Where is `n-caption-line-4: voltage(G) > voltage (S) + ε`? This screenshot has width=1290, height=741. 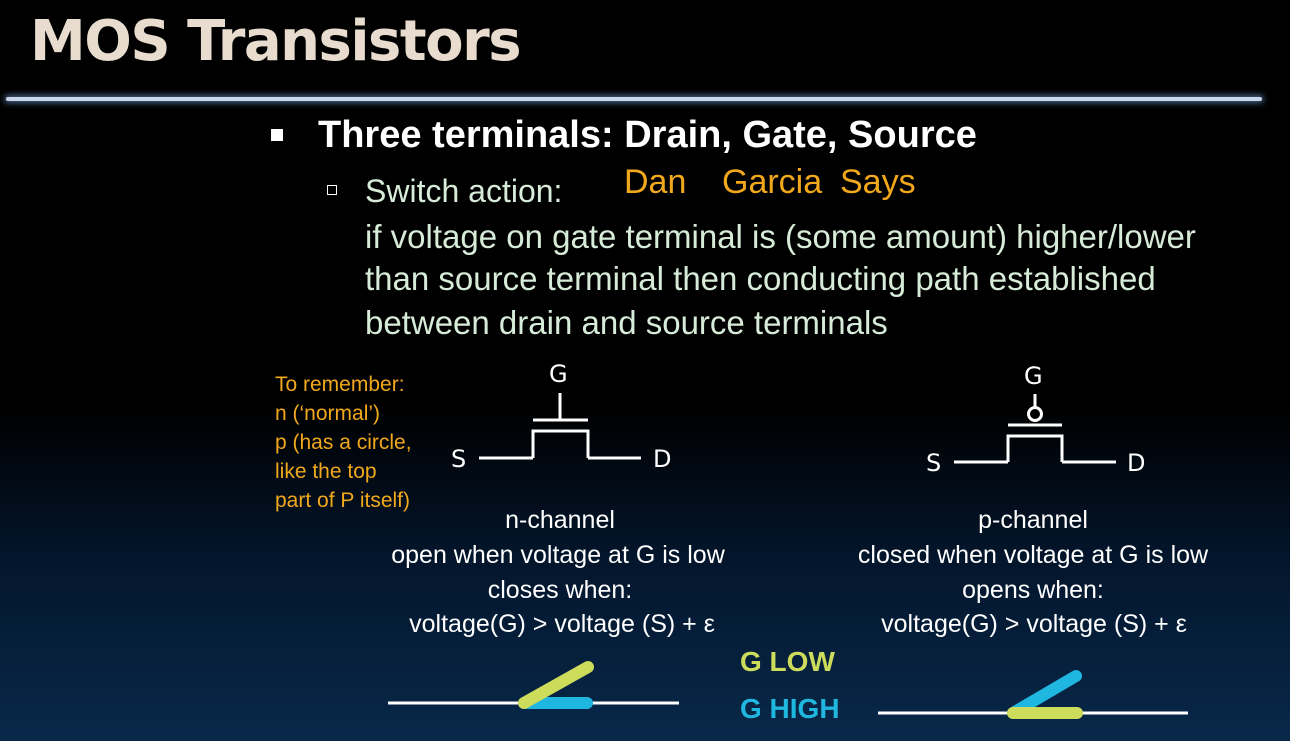 n-caption-line-4: voltage(G) > voltage (S) + ε is located at coordinates (562, 624).